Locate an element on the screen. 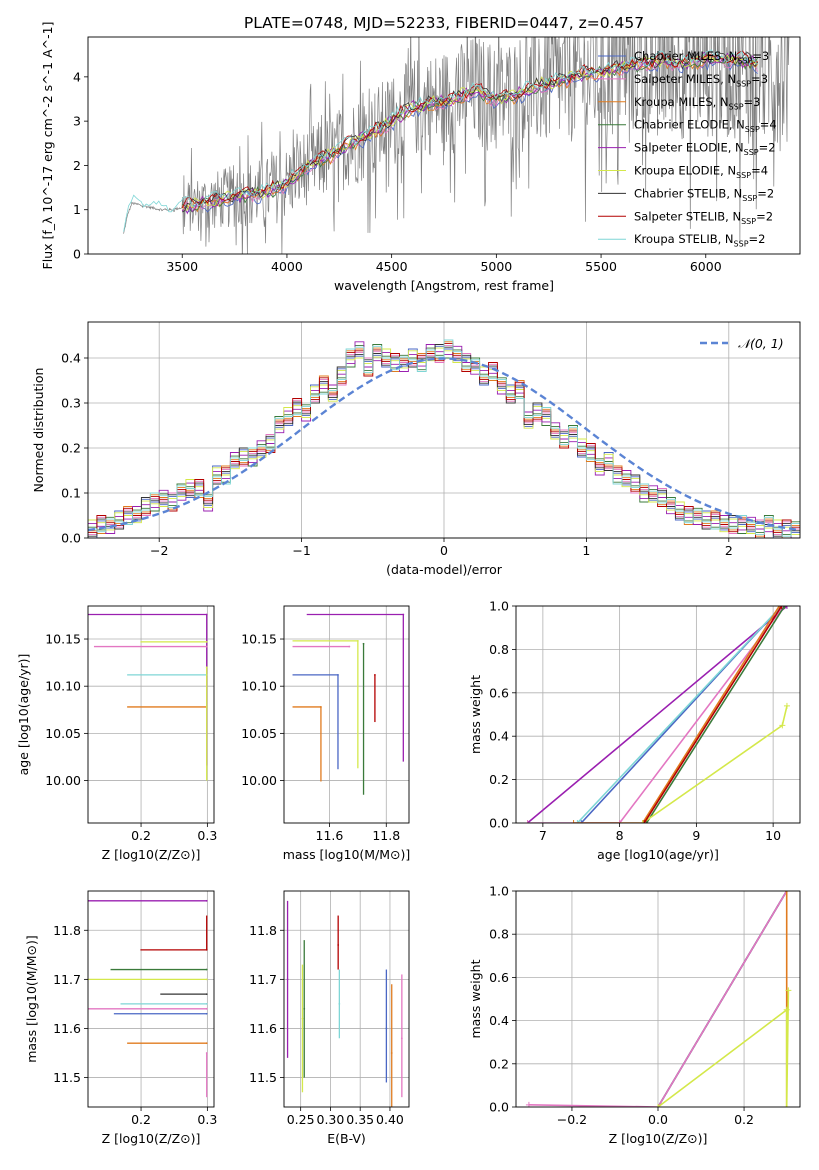 The image size is (819, 1170). x-axis-label: wavelength [Angstrom, rest frame] is located at coordinates (444, 285).